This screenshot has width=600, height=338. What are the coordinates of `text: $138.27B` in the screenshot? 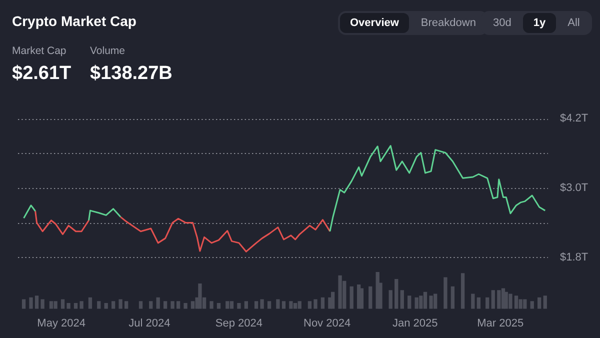 It's located at (131, 74).